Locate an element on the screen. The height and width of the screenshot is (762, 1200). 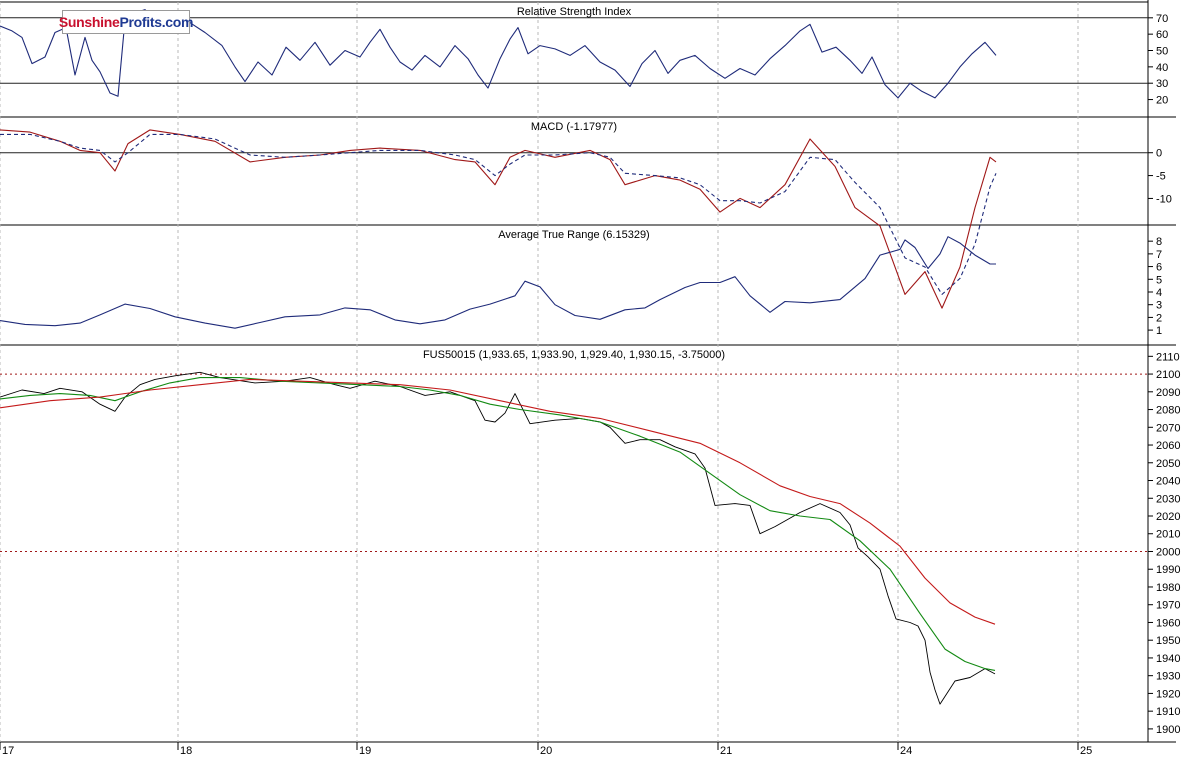
y-tick-label-3-2: 2090 is located at coordinates (1168, 393).